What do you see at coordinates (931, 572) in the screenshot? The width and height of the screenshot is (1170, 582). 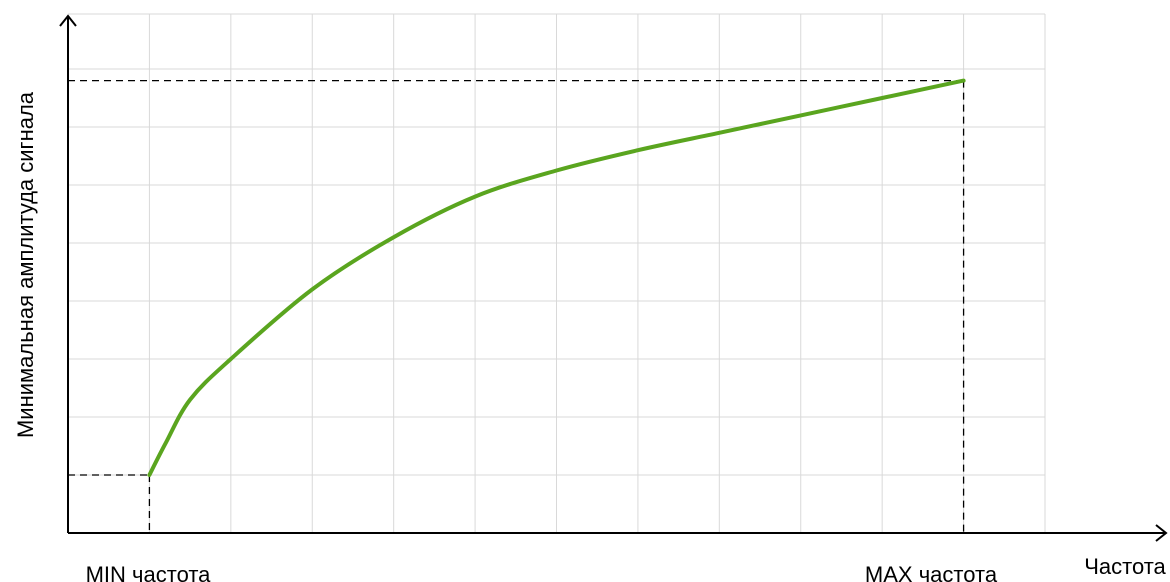 I see `x-tick-max-frequency: MAX частота` at bounding box center [931, 572].